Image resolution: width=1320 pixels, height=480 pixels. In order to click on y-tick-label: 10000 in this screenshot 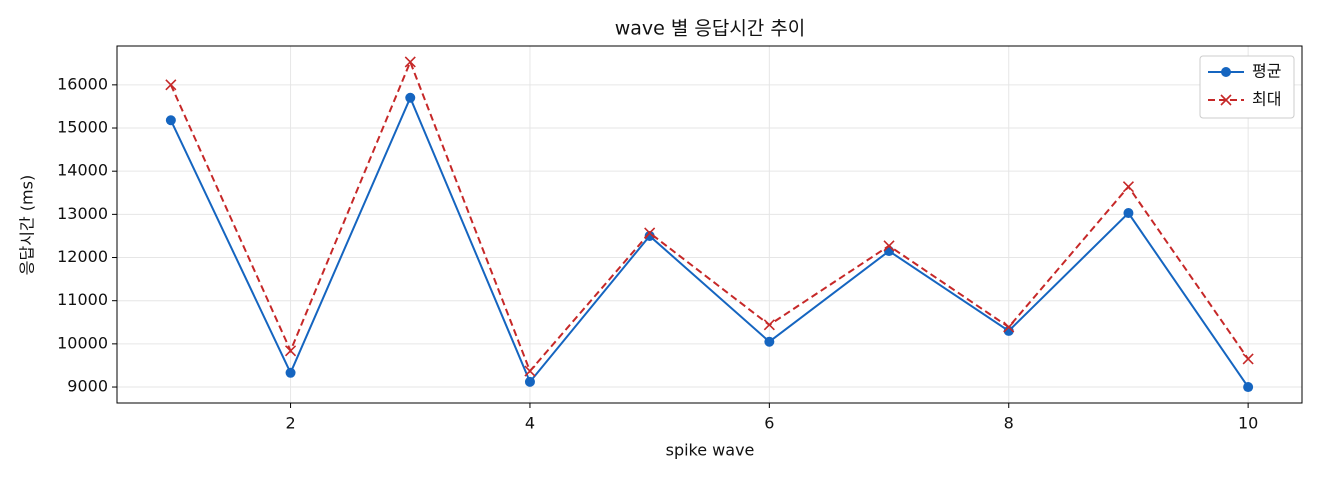, I will do `click(82, 342)`.